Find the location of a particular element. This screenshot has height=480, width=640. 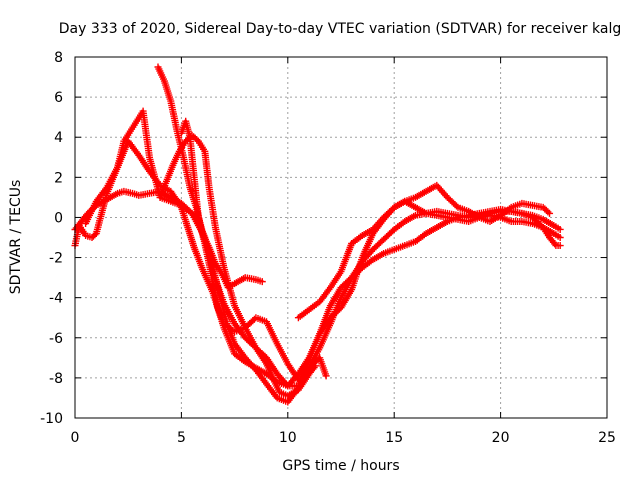

x-axis-label: GPS time / hours is located at coordinates (340, 466).